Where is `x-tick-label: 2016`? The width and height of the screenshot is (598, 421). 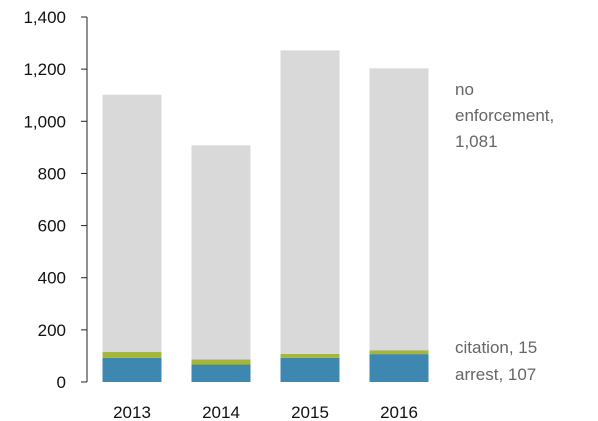
x-tick-label: 2016 is located at coordinates (399, 412).